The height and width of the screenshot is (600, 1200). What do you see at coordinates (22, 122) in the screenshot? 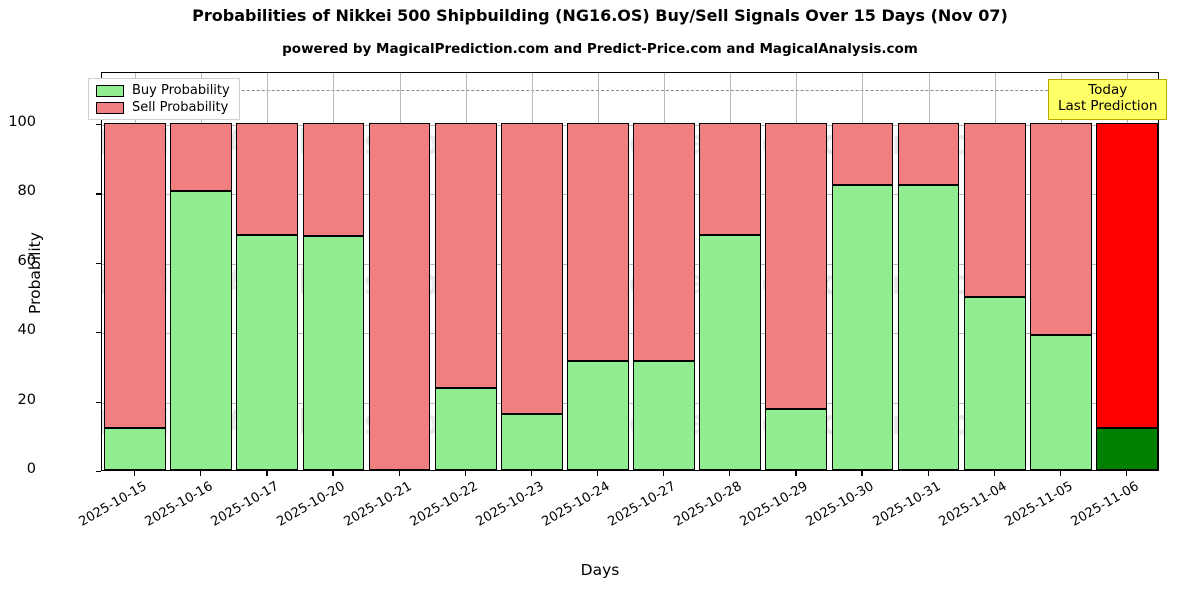
I see `y-axis-tick-label: 100` at bounding box center [22, 122].